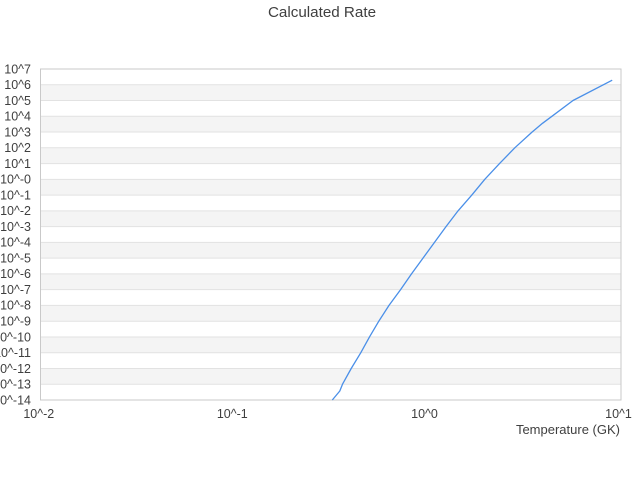 Image resolution: width=640 pixels, height=480 pixels. I want to click on svg-text: 10^-7, so click(15, 290).